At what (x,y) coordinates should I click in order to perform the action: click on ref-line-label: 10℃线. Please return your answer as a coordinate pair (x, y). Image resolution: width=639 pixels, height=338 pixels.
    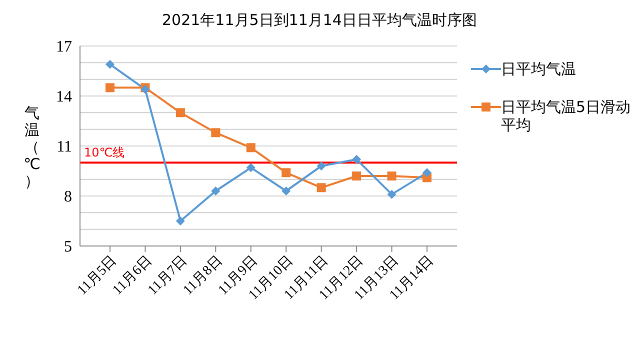
    Looking at the image, I should click on (104, 153).